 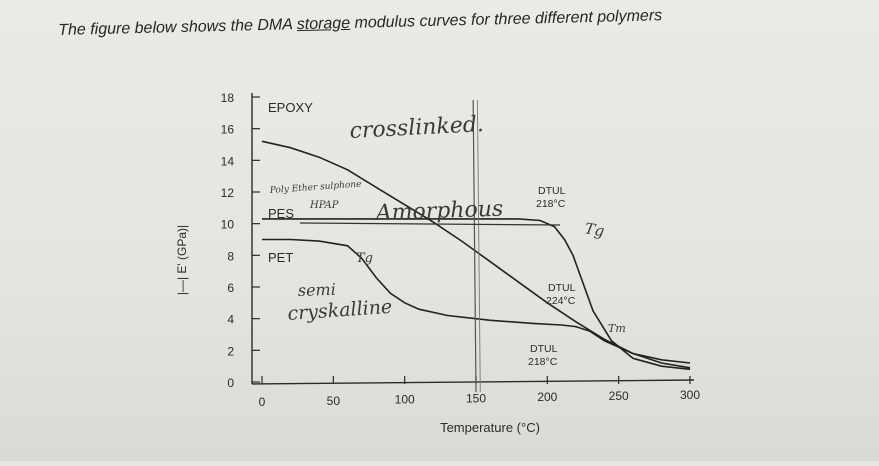 What do you see at coordinates (490, 427) in the screenshot?
I see `x-axis-label: Temperature (°C)` at bounding box center [490, 427].